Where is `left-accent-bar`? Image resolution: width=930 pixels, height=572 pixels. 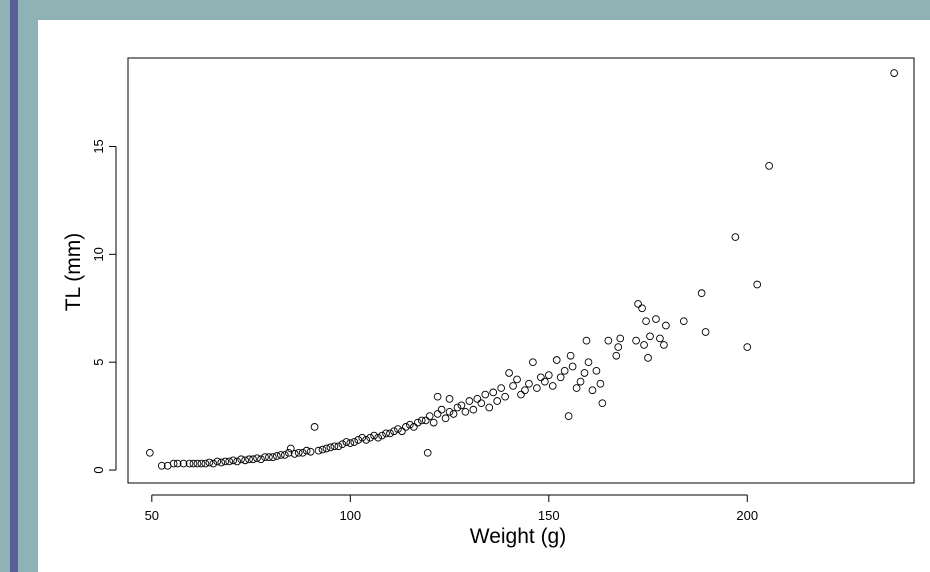
left-accent-bar is located at coordinates (14, 286).